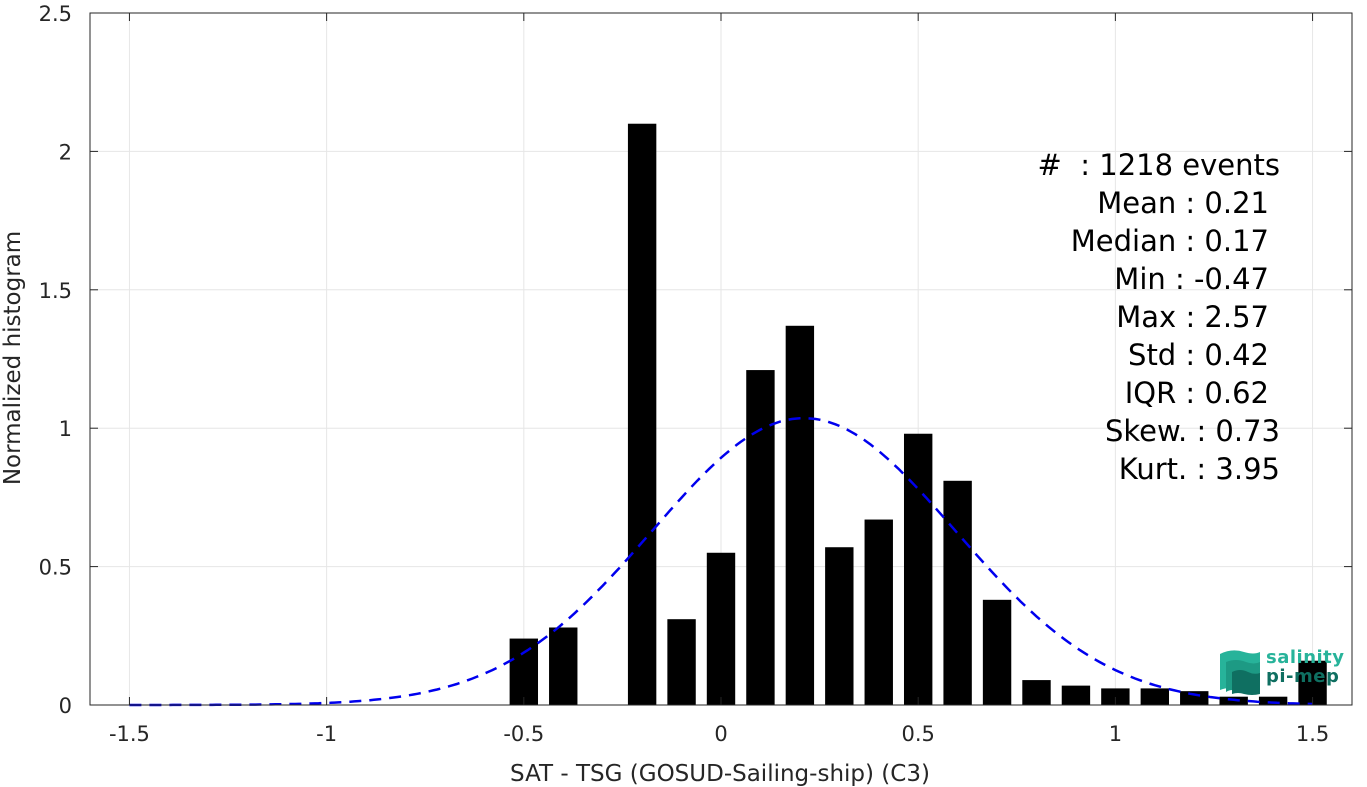 The image size is (1367, 787). What do you see at coordinates (523, 734) in the screenshot?
I see `x-tick-label: -0.5` at bounding box center [523, 734].